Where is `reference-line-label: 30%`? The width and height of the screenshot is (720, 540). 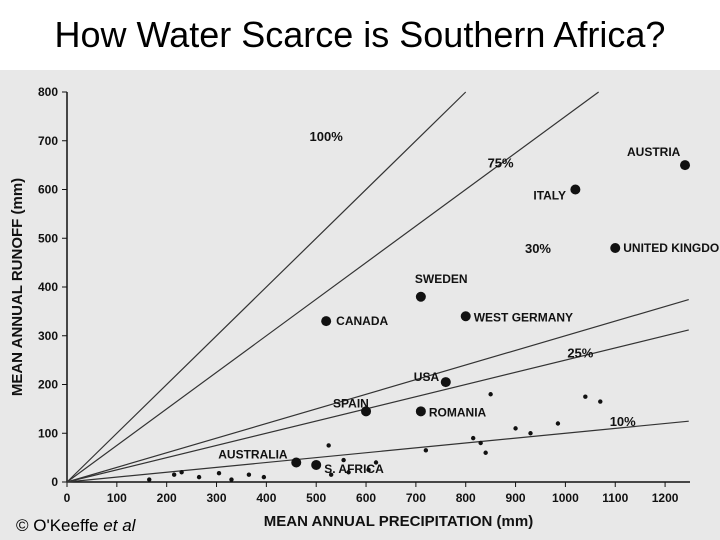
reference-line-label: 30% is located at coordinates (538, 248).